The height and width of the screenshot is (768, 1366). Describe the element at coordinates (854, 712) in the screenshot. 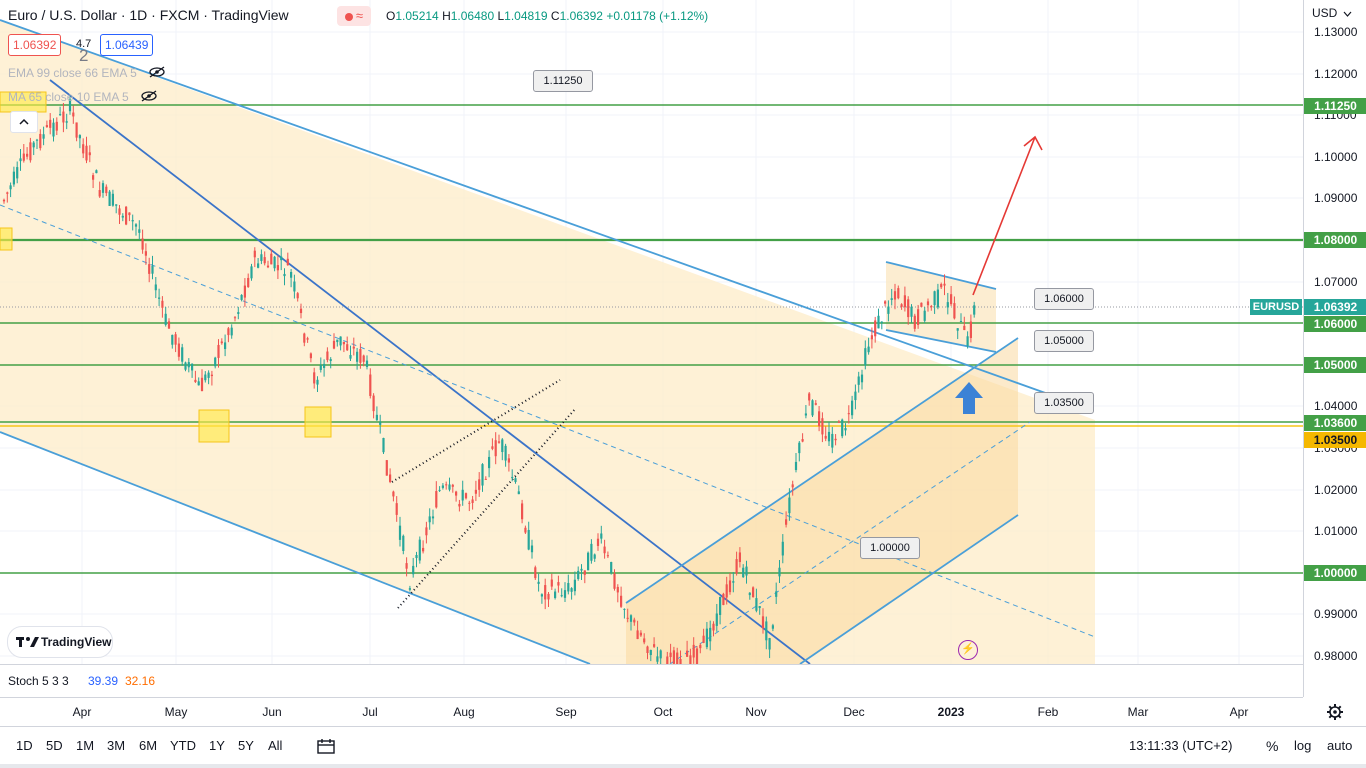

I see `month-label: Dec` at that location.